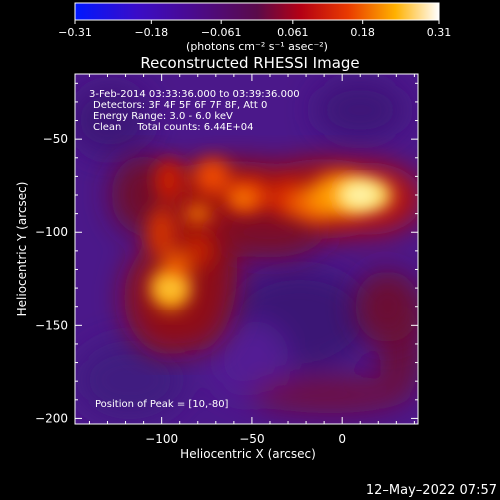 This screenshot has height=500, width=500. What do you see at coordinates (173, 127) in the screenshot?
I see `info-line-4: Clean Total counts: 6.44E+04` at bounding box center [173, 127].